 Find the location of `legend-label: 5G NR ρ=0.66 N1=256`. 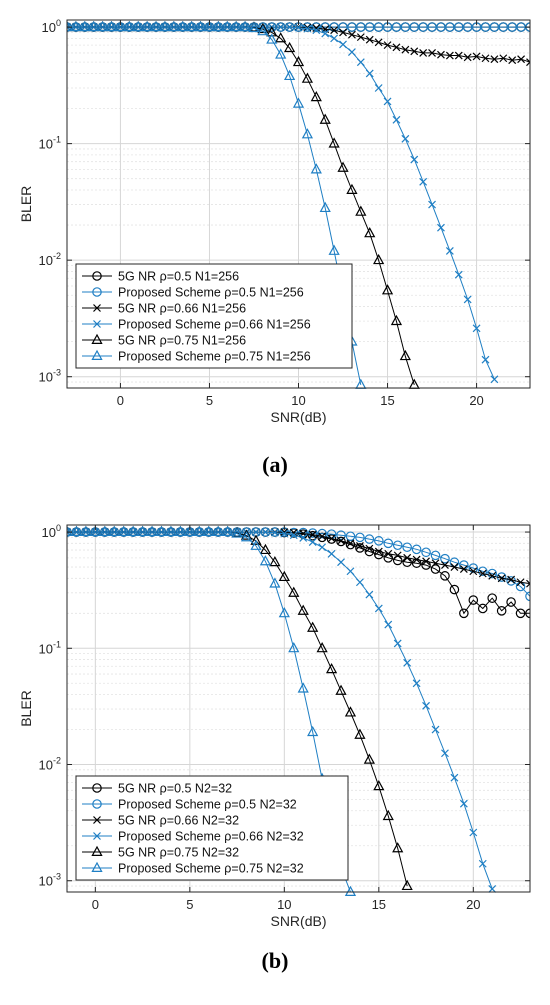

legend-label: 5G NR ρ=0.66 N1=256 is located at coordinates (182, 309).